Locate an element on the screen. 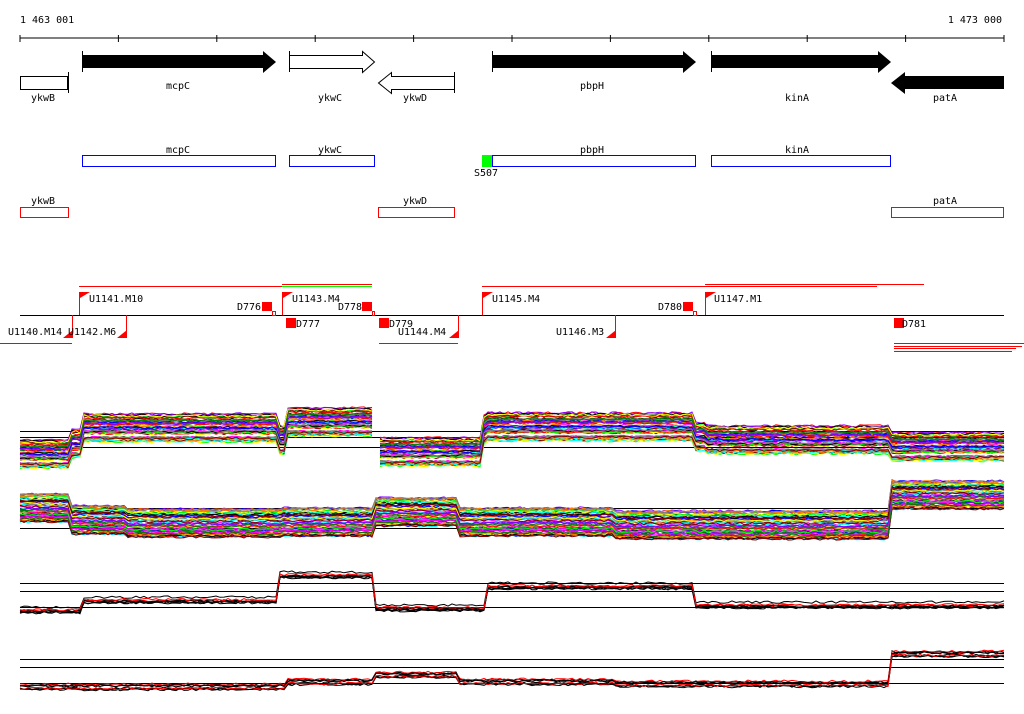 This screenshot has width=1024, height=714. feature-label: ykwD is located at coordinates (415, 201).